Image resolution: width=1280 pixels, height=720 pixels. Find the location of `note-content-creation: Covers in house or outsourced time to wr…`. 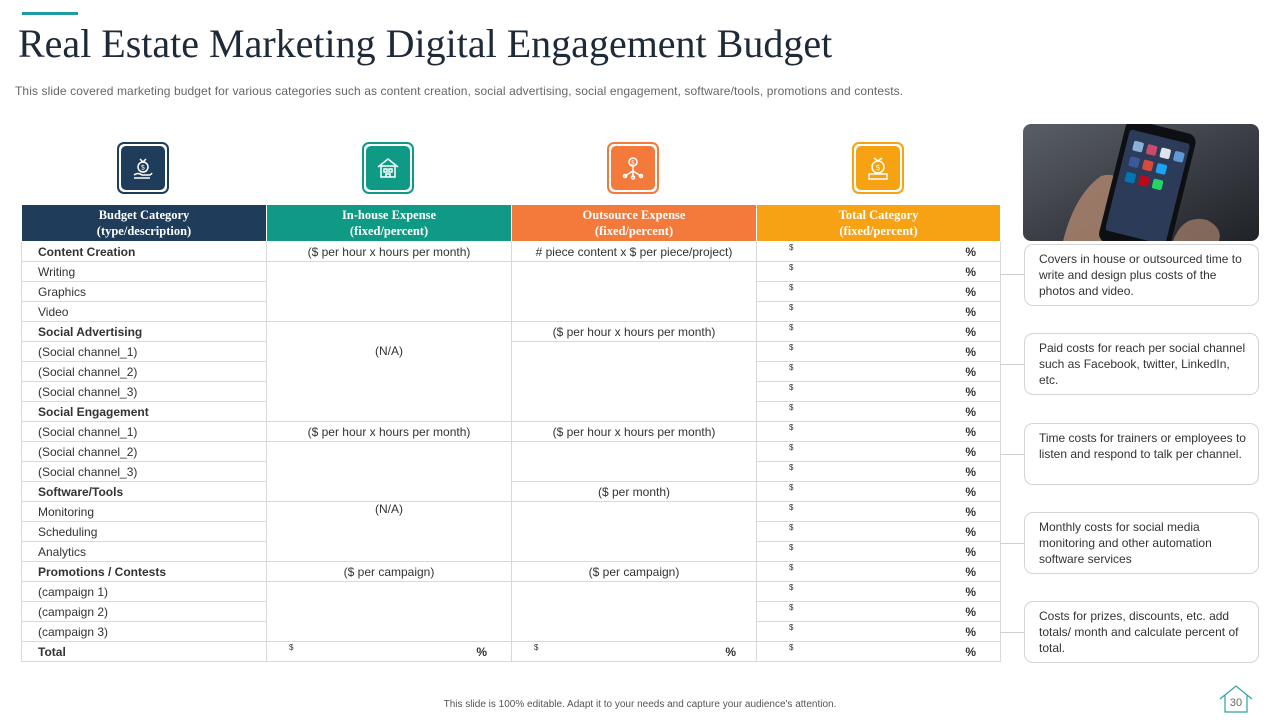

note-content-creation: Covers in house or outsourced time to wr… is located at coordinates (1141, 275).